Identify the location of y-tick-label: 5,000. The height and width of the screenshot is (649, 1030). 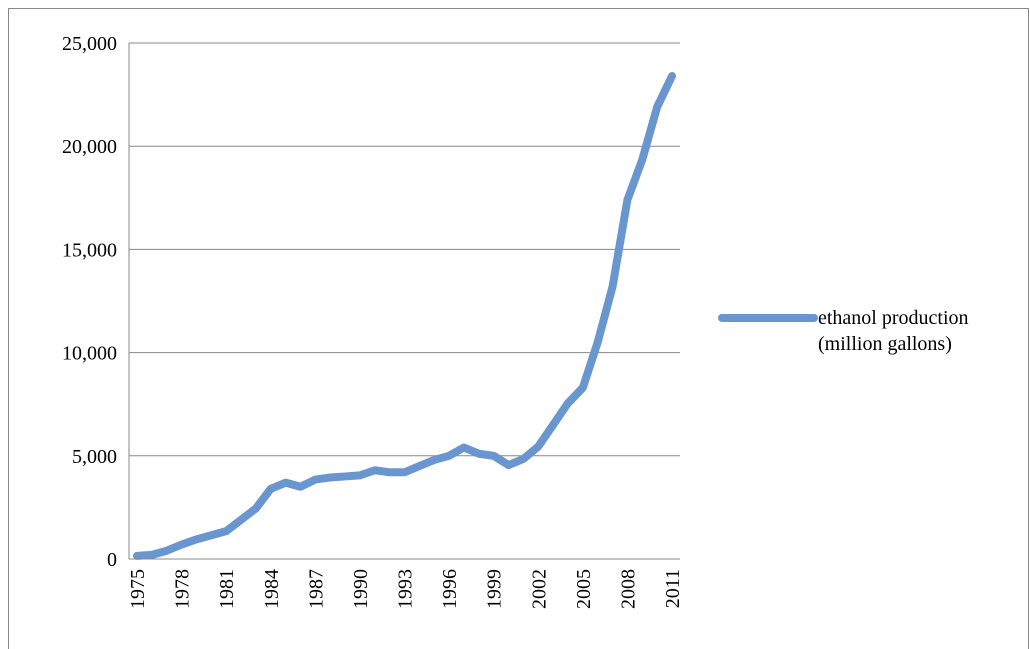
(94, 457).